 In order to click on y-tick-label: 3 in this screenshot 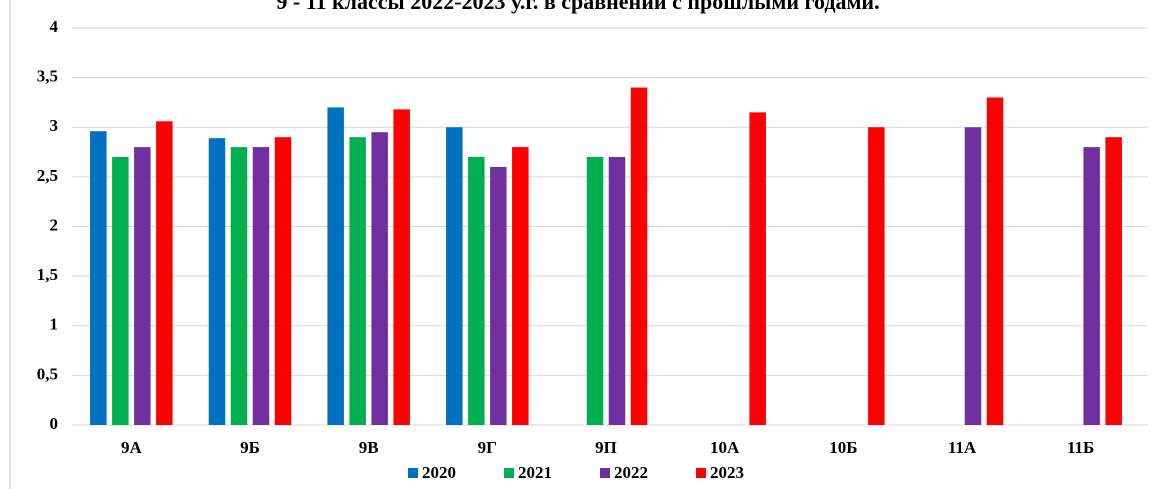, I will do `click(54, 125)`.